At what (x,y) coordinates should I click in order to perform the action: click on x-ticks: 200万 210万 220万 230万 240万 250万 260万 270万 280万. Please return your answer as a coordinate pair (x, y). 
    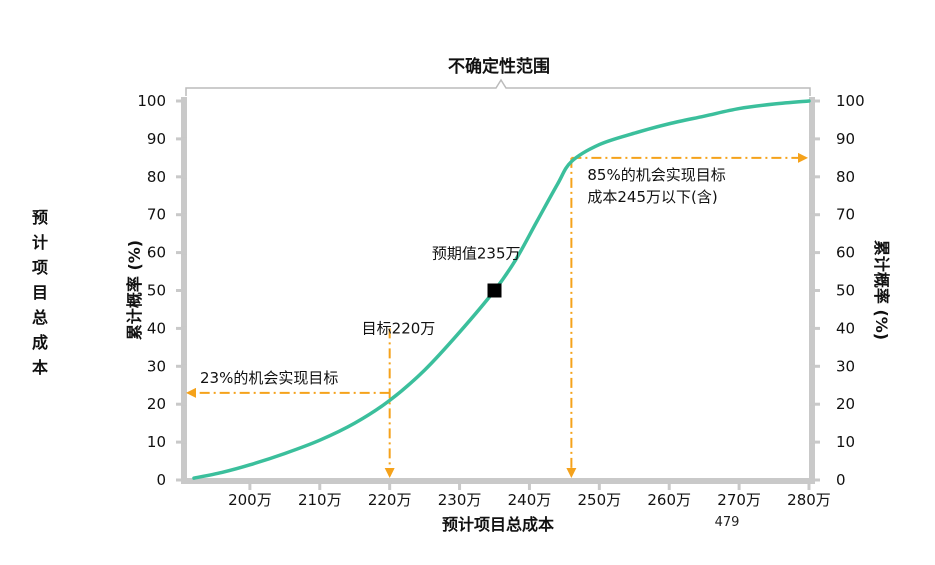
    Looking at the image, I should click on (529, 494).